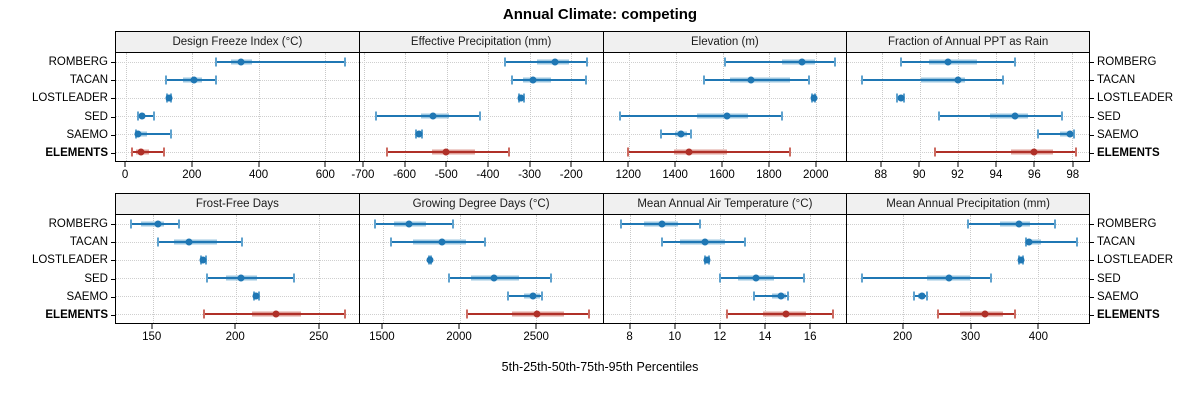 The width and height of the screenshot is (1200, 400). What do you see at coordinates (480, 42) in the screenshot?
I see `strip-effective-precipitation: Effective Precipitation (mm)` at bounding box center [480, 42].